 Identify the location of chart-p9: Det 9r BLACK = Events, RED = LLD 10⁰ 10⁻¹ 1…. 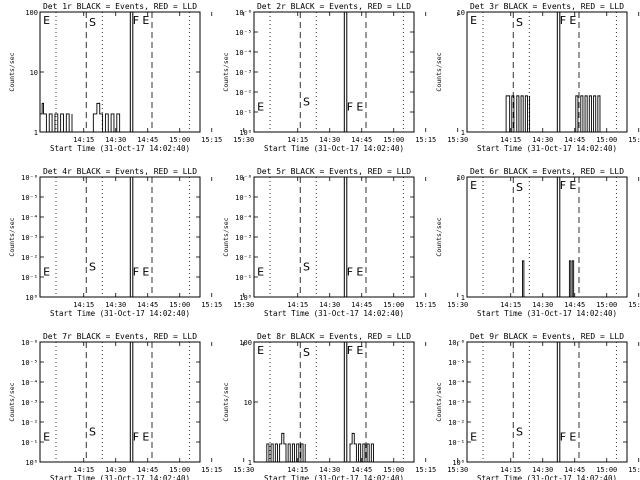
(537, 406).